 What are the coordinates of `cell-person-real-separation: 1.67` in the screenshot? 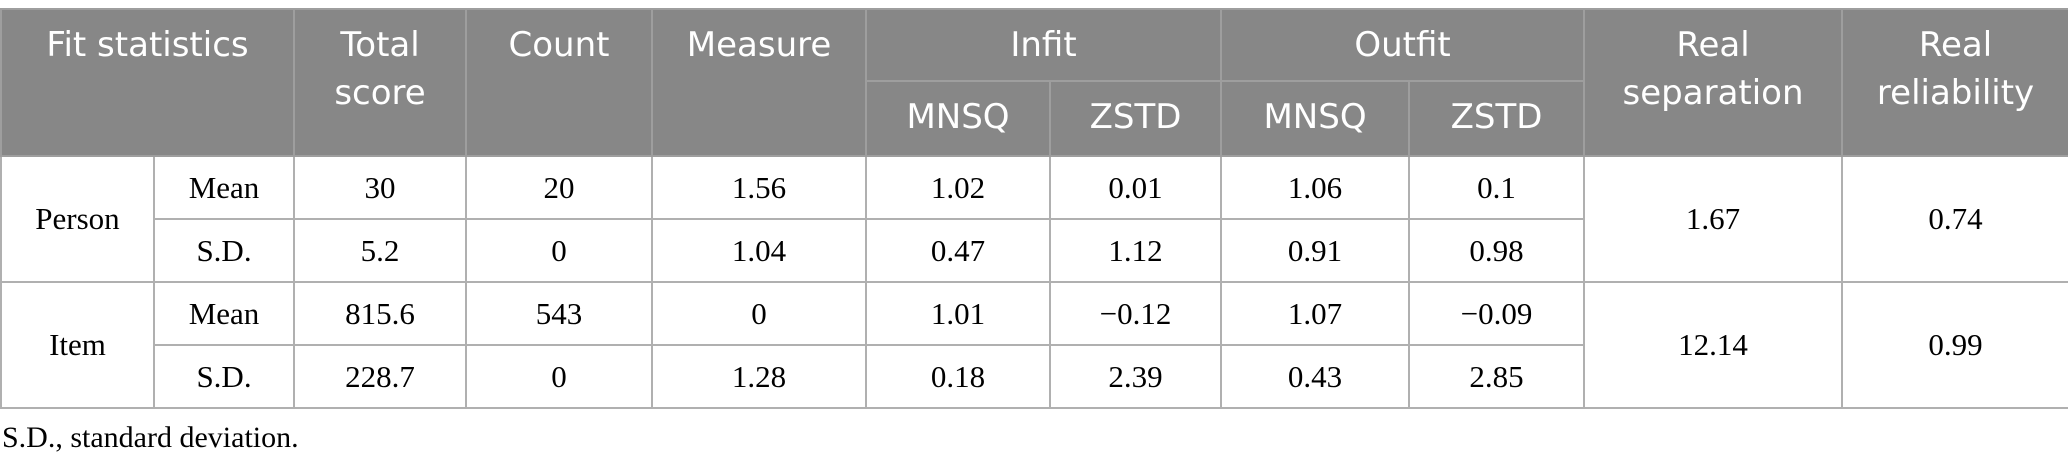 It's located at (1713, 219).